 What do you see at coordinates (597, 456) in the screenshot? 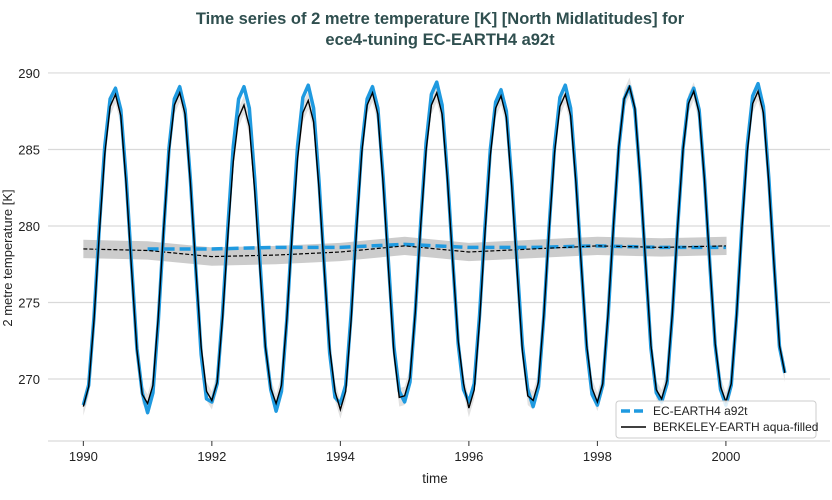
I see `x-tick-label: 1998` at bounding box center [597, 456].